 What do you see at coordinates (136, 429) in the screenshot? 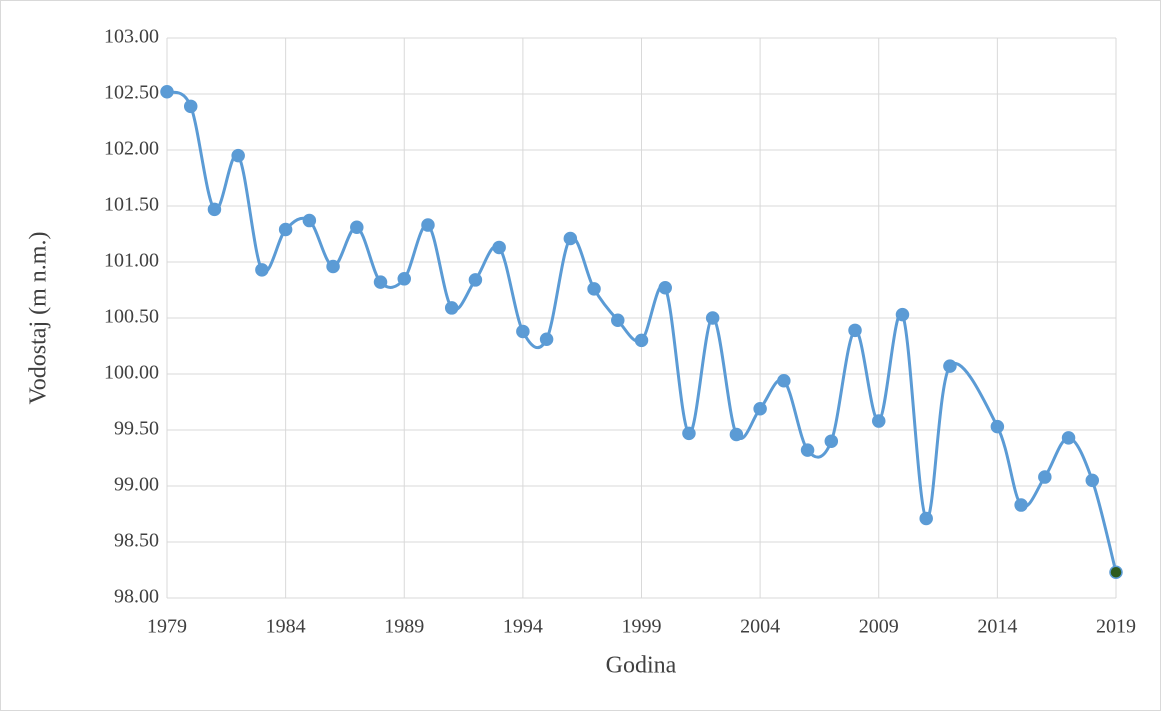
I see `y-tick-label: 99.50` at bounding box center [136, 429].